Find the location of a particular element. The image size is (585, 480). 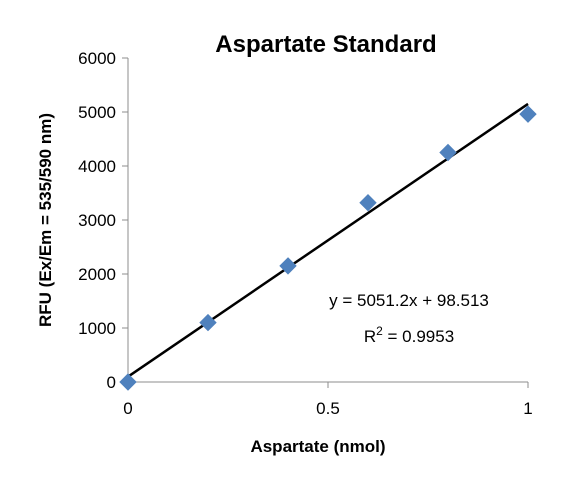

r-squared-prefix: R is located at coordinates (370, 336).